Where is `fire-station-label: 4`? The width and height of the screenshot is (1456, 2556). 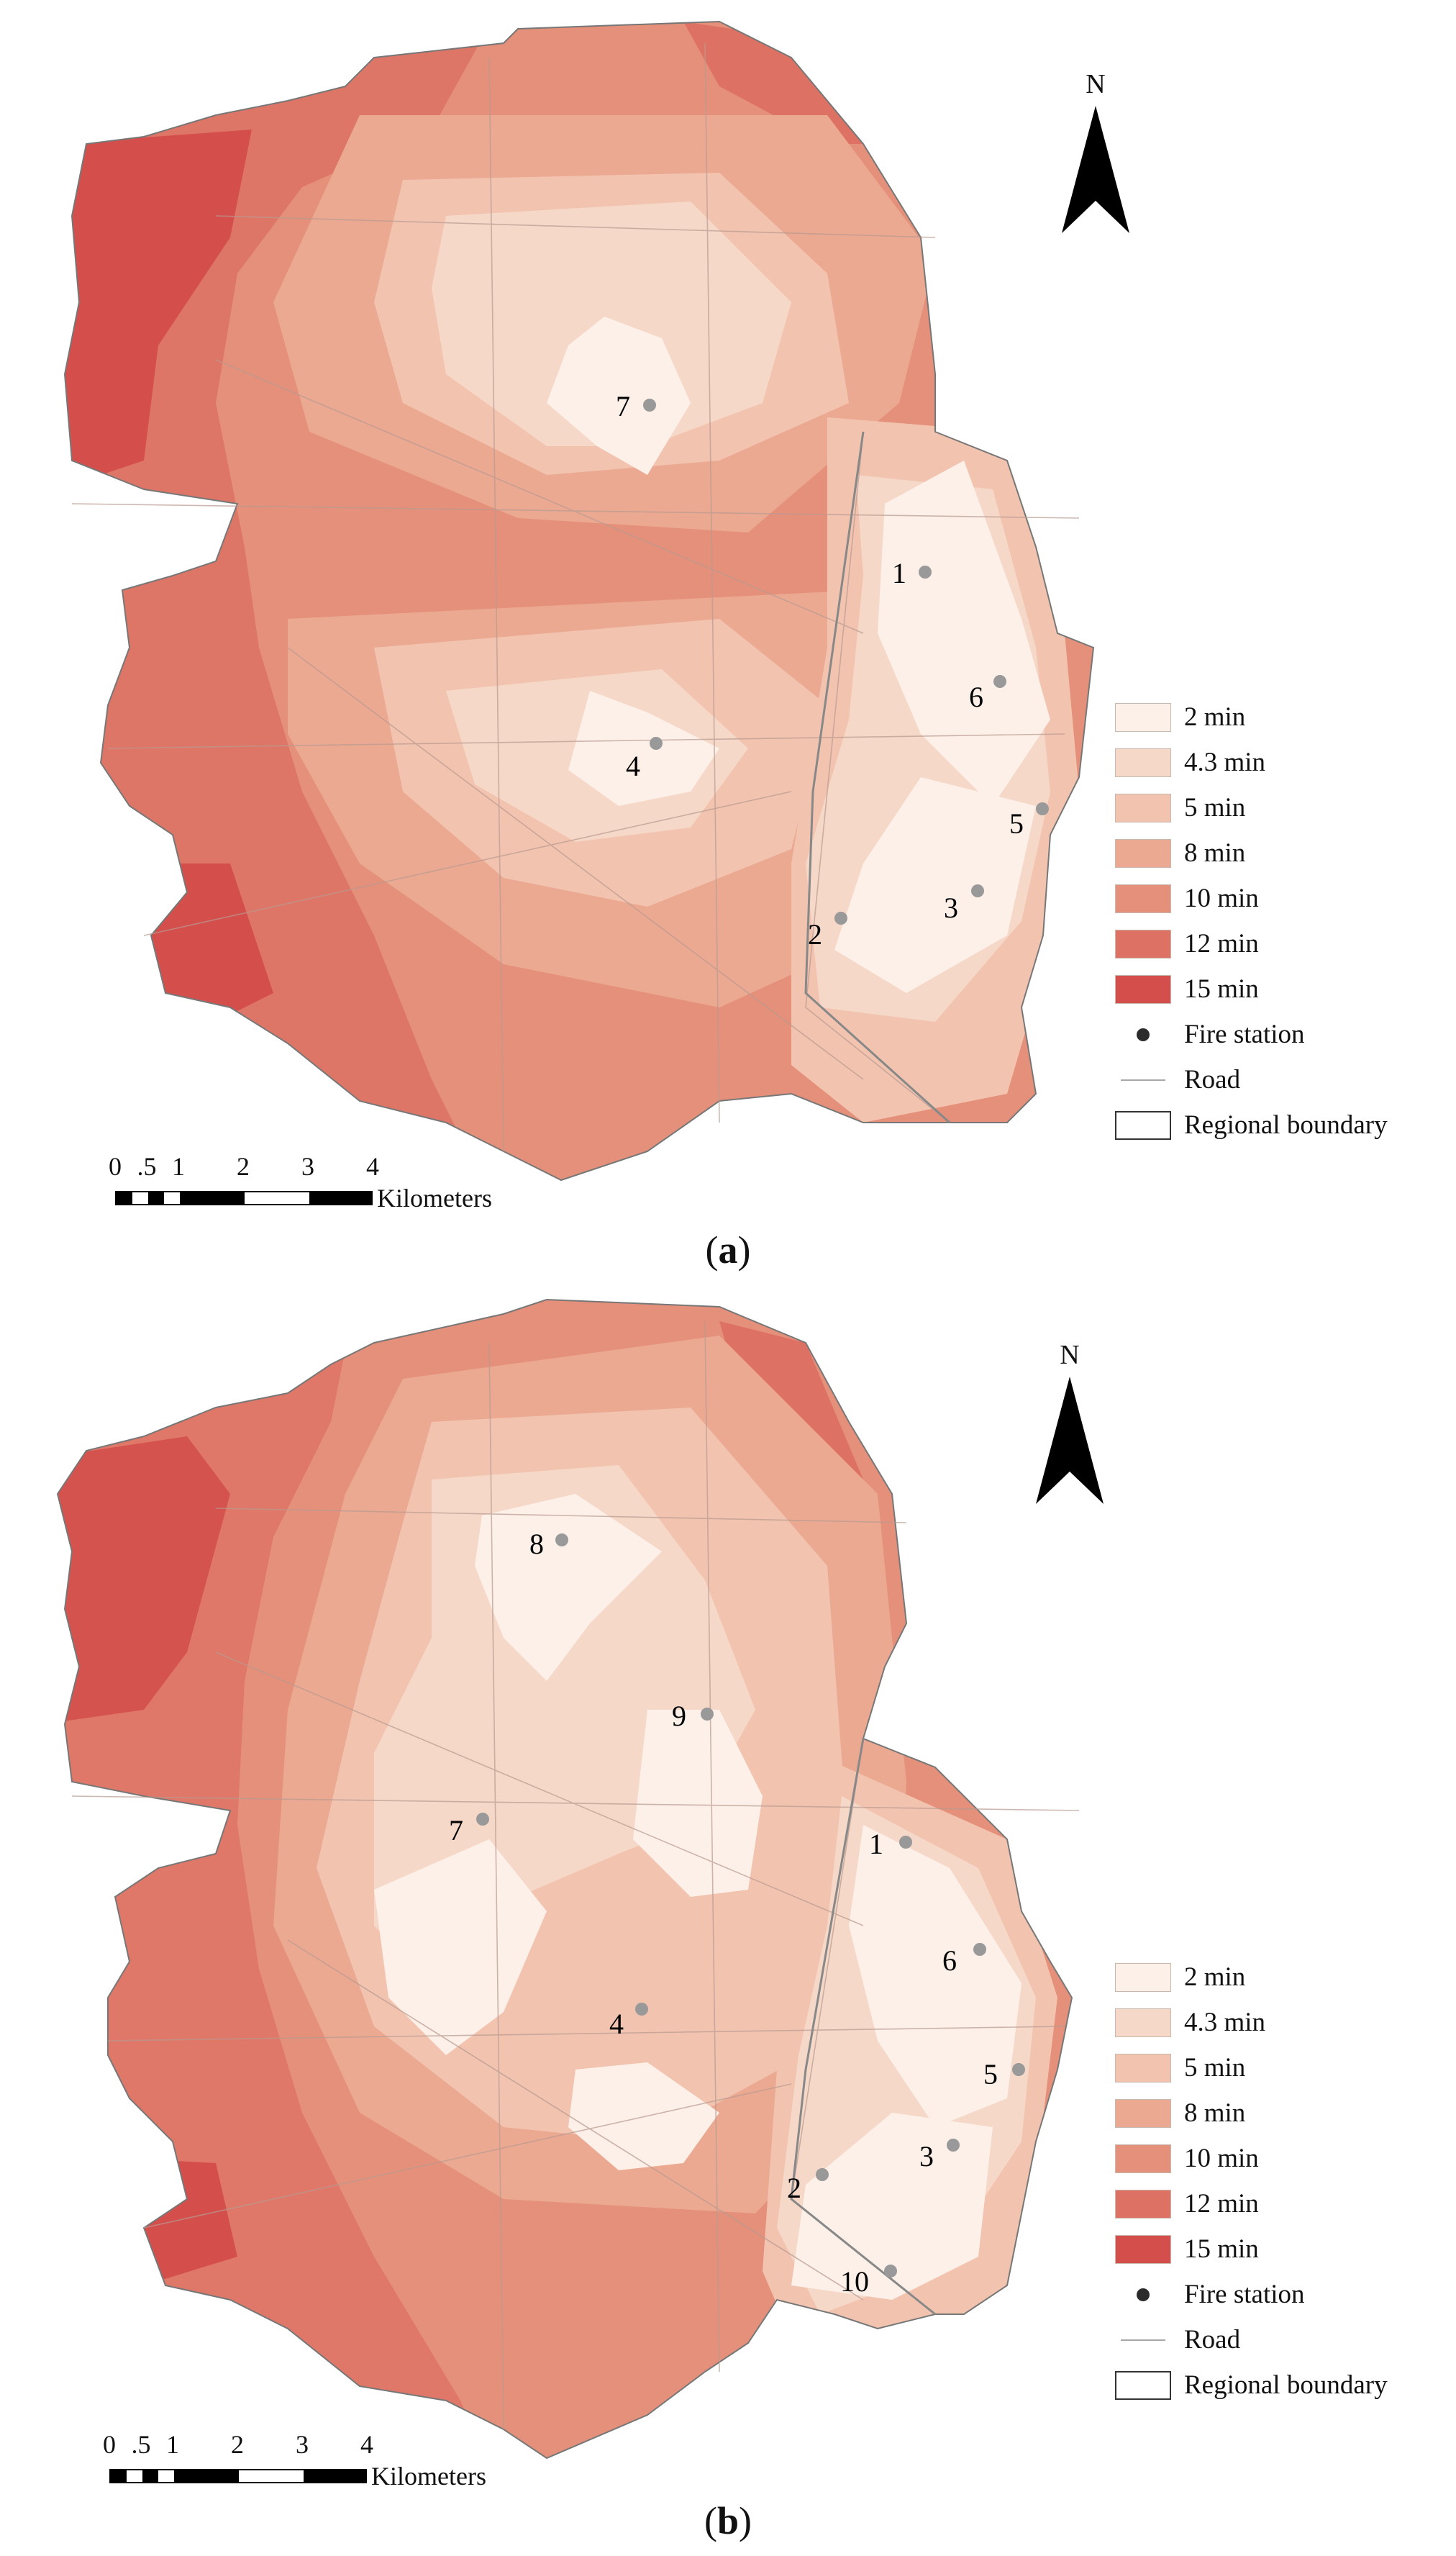
fire-station-label: 4 is located at coordinates (616, 2024).